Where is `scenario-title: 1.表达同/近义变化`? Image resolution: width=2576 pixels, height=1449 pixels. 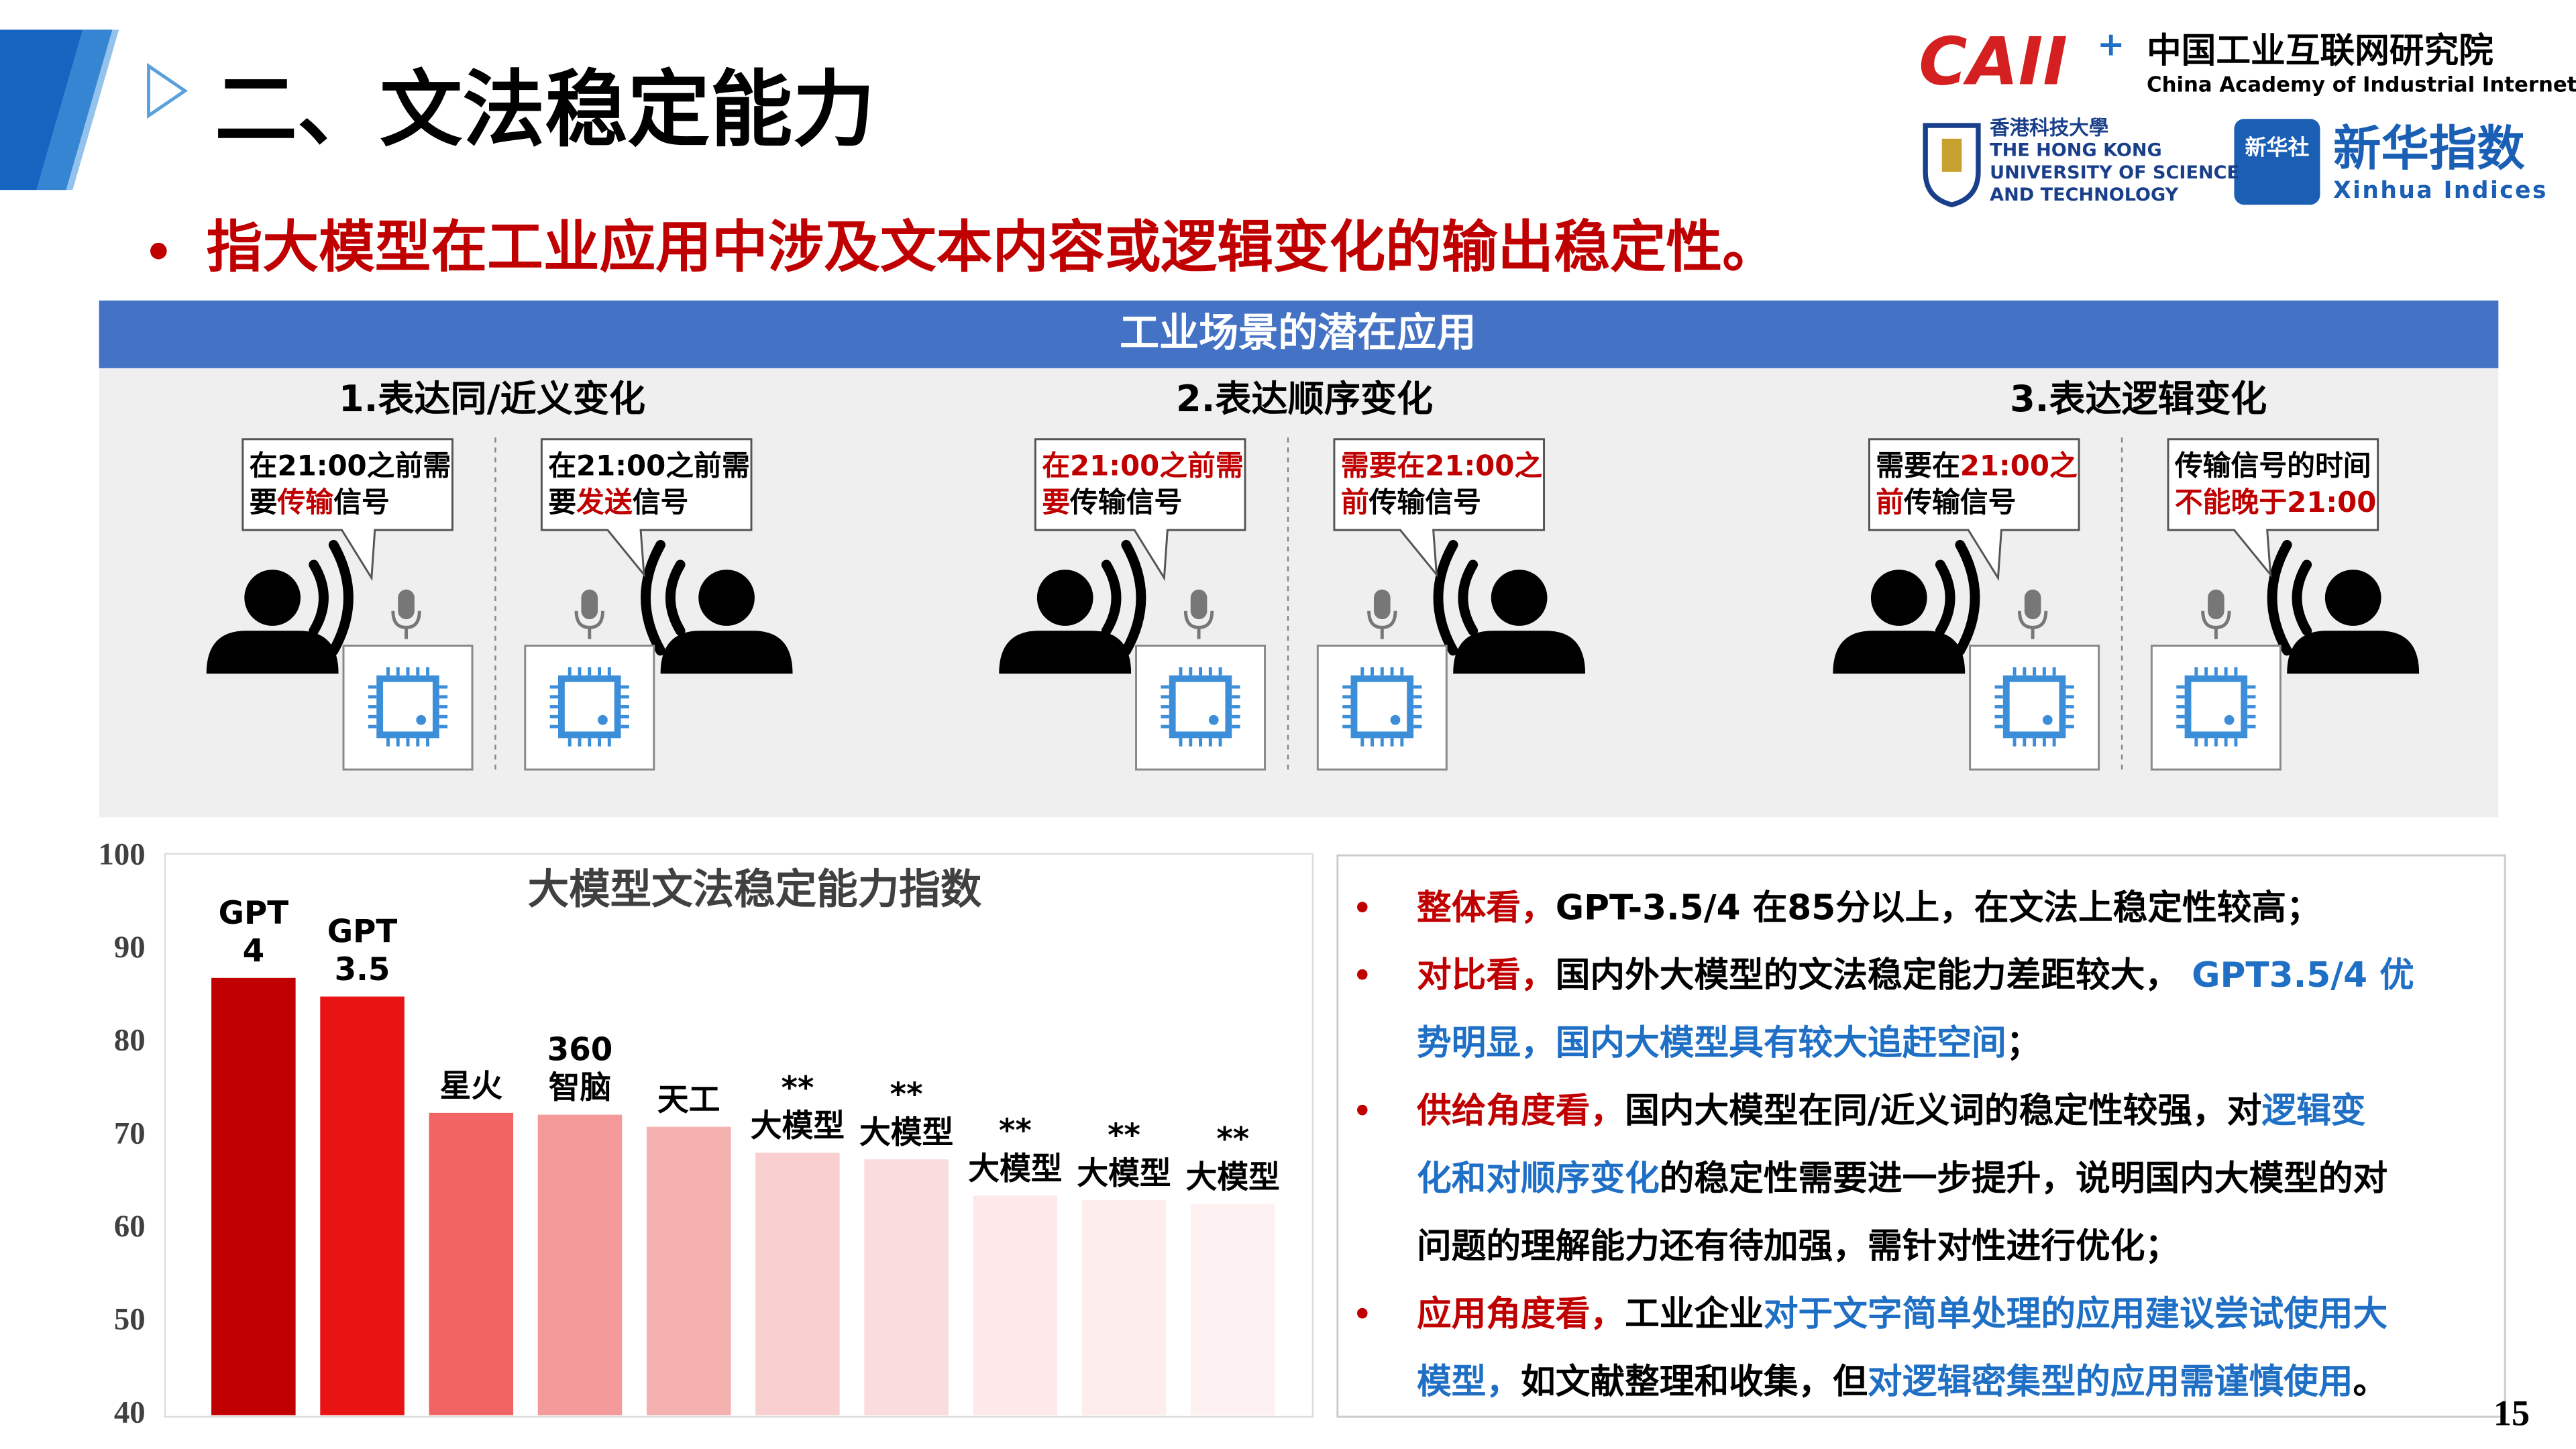 scenario-title: 1.表达同/近义变化 is located at coordinates (492, 399).